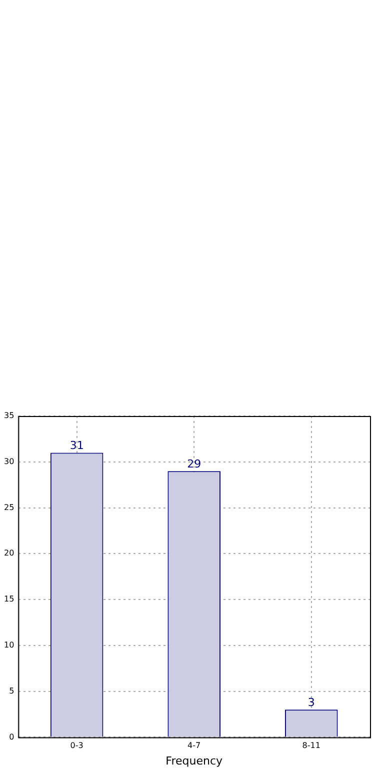 This screenshot has height=780, width=390. Describe the element at coordinates (11, 737) in the screenshot. I see `y-tick-label: 0` at that location.